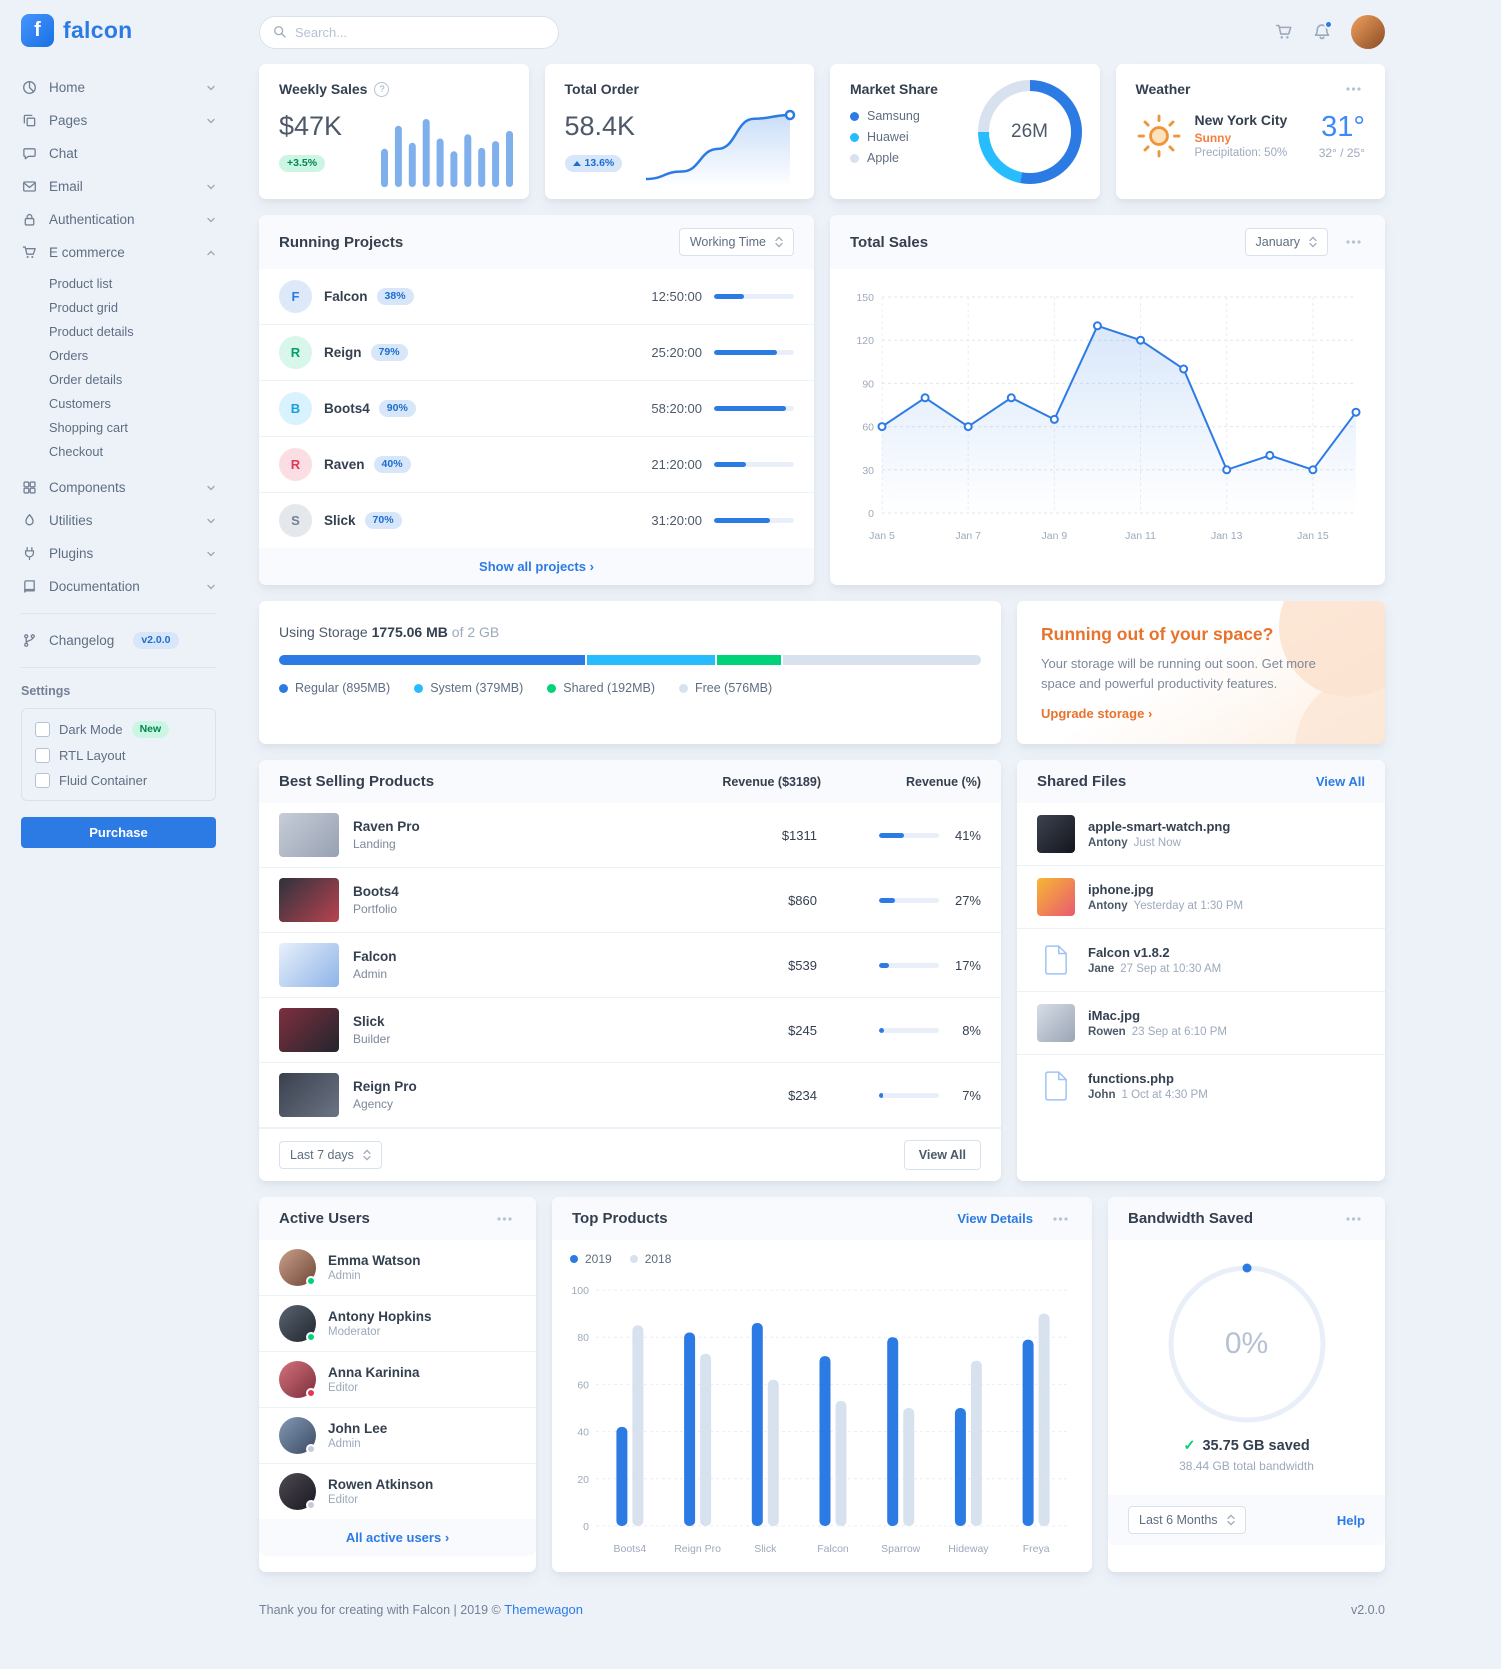 The image size is (1501, 1669). Describe the element at coordinates (1284, 32) in the screenshot. I see `cart-button` at that location.